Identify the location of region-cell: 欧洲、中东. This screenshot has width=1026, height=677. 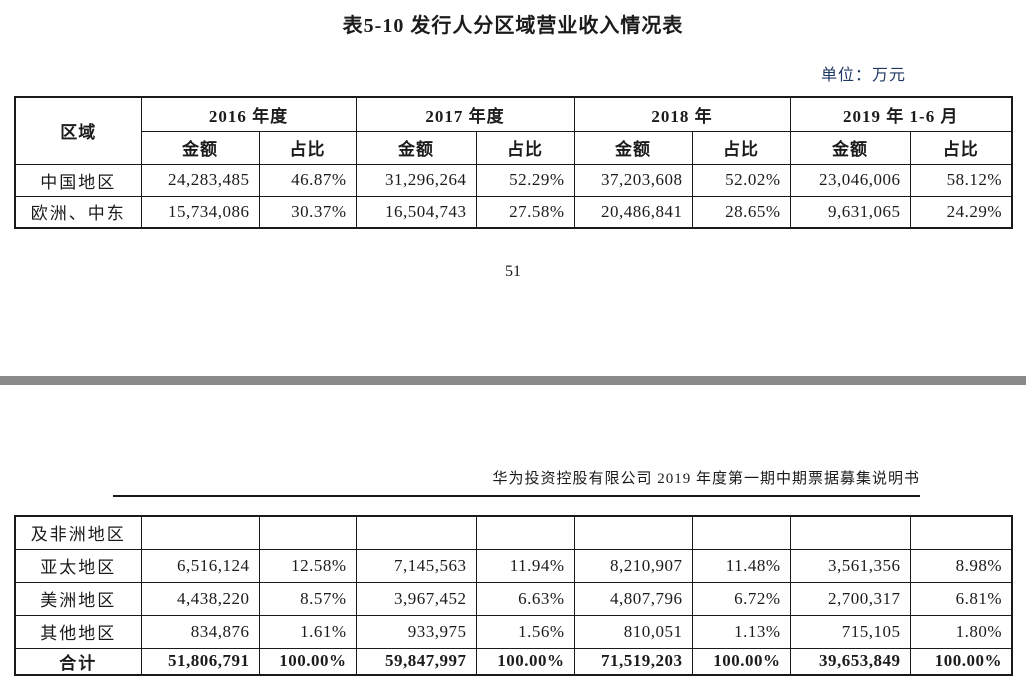
(78, 212).